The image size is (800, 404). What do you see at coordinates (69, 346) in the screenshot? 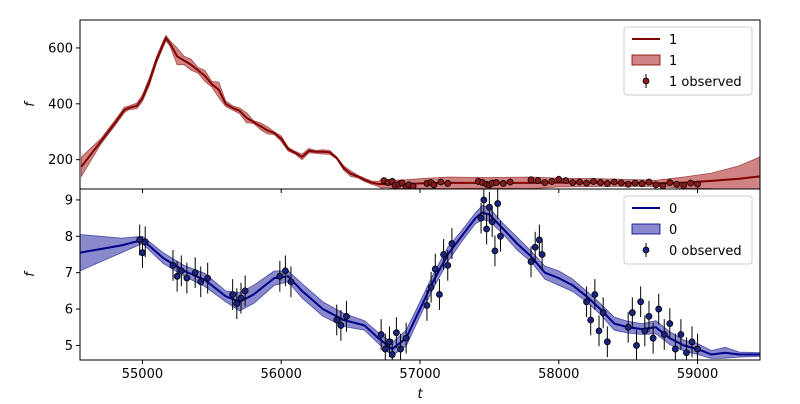
I see `y-tick-label: 5` at bounding box center [69, 346].